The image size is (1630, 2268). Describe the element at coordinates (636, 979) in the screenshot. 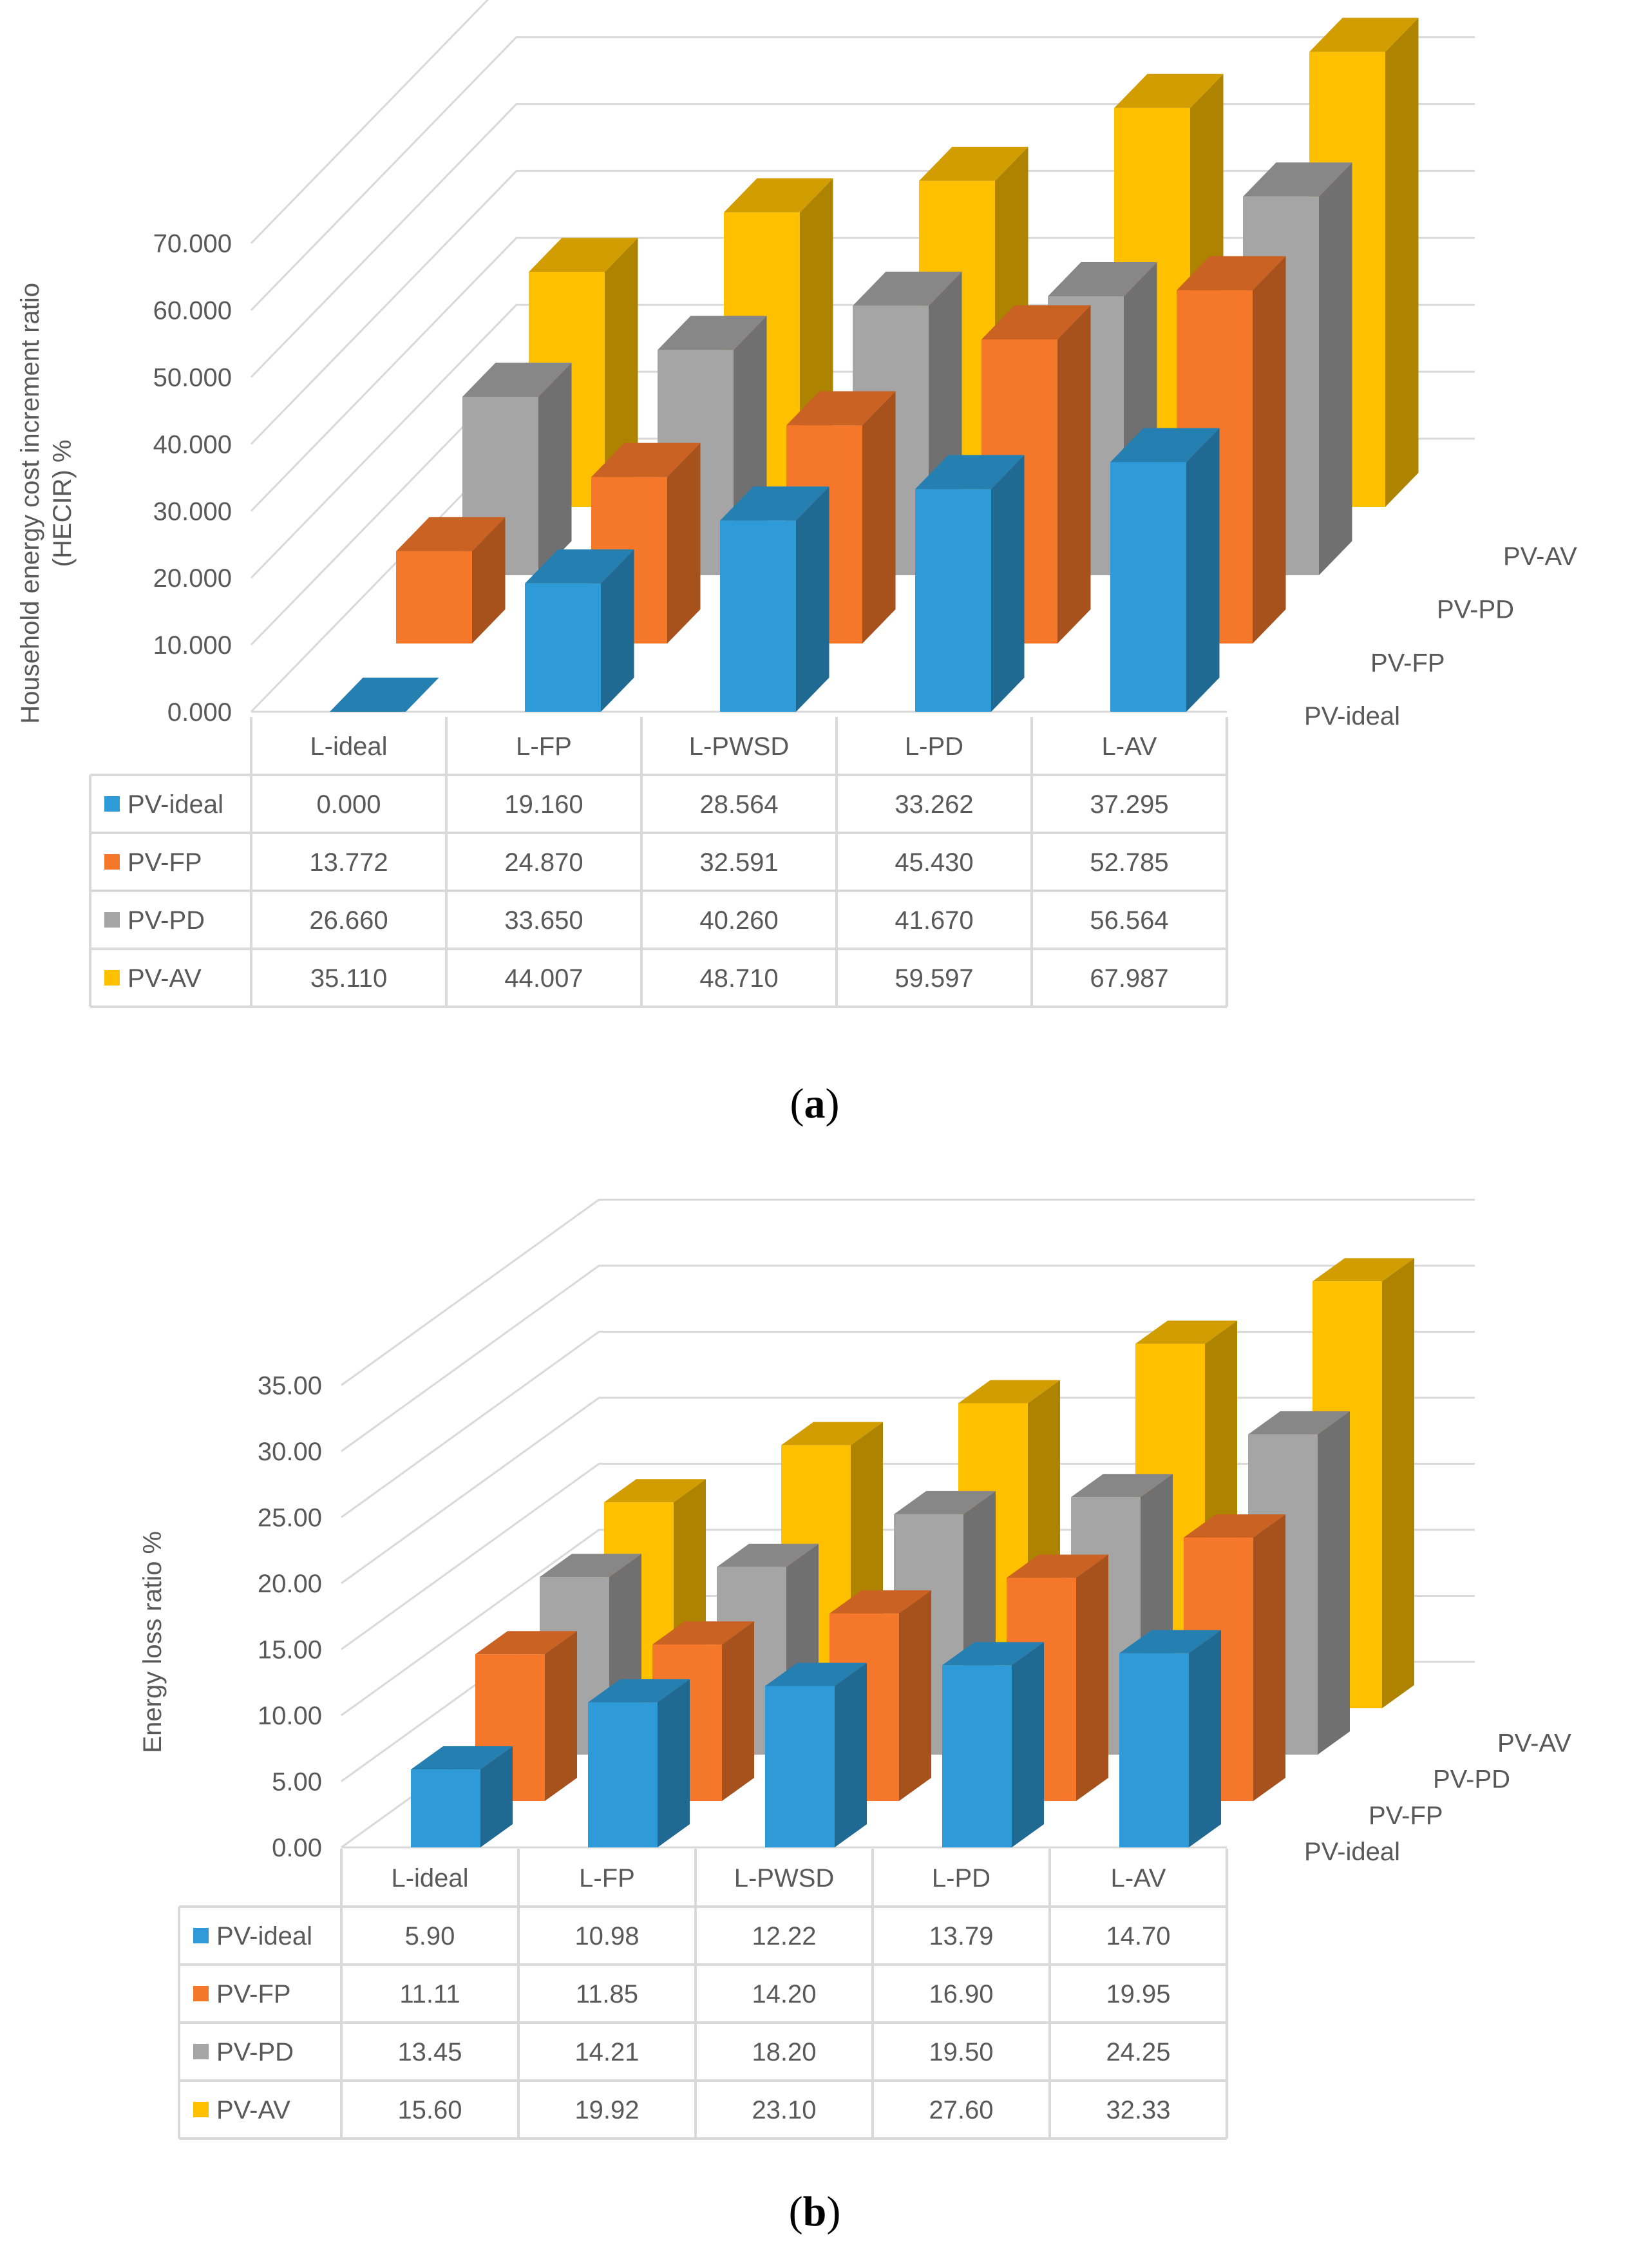

I see `table-row: PV-AV 35.110 44.007 48.710 59.597 67.987` at that location.